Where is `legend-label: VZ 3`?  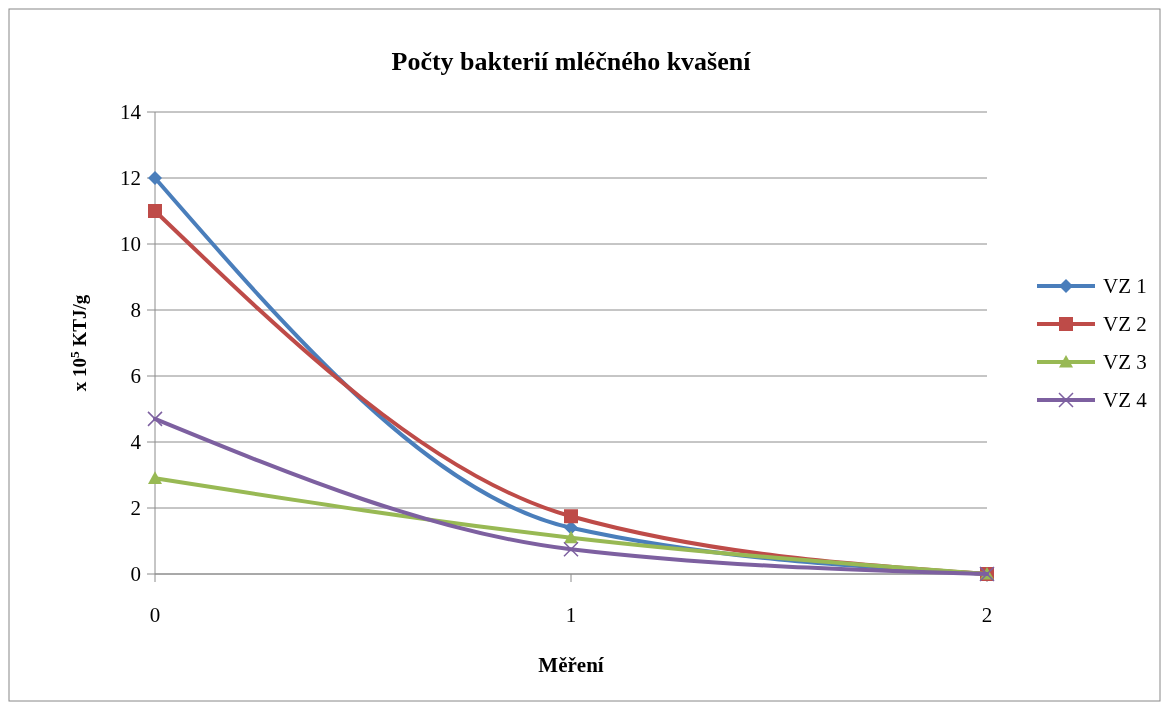 legend-label: VZ 3 is located at coordinates (1125, 362).